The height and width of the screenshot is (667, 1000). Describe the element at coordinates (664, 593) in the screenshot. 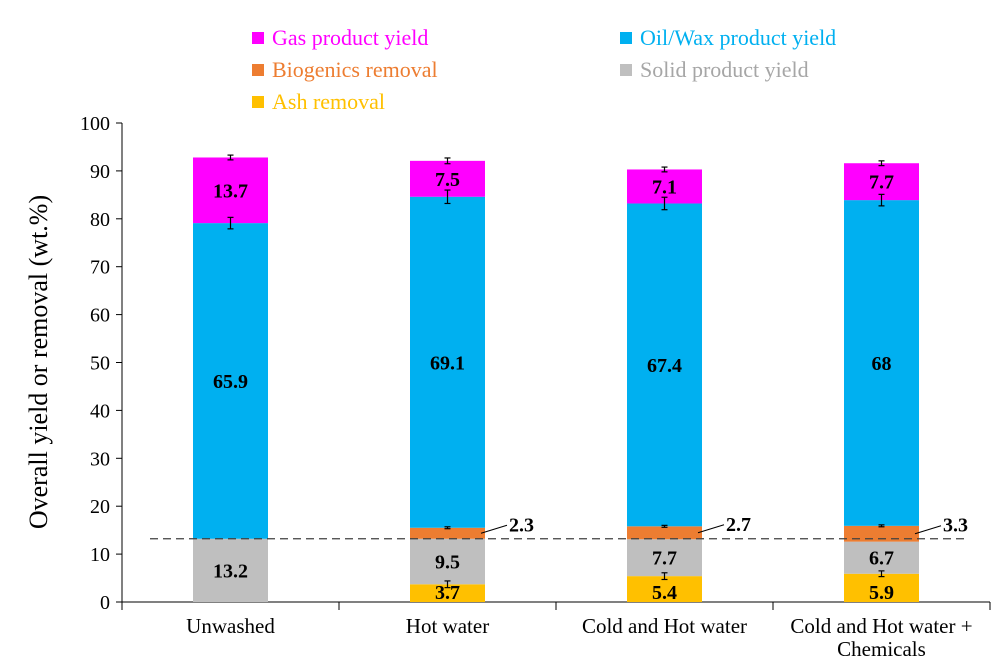

I see `data-label-ash: 5.4` at that location.